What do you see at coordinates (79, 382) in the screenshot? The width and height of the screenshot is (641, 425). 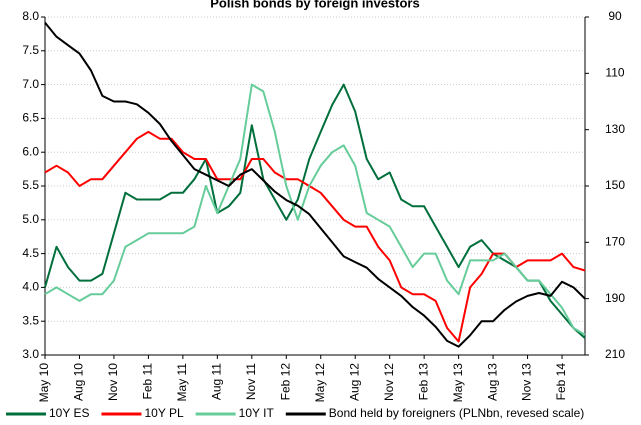 I see `x-tick-label: Aug 10` at bounding box center [79, 382].